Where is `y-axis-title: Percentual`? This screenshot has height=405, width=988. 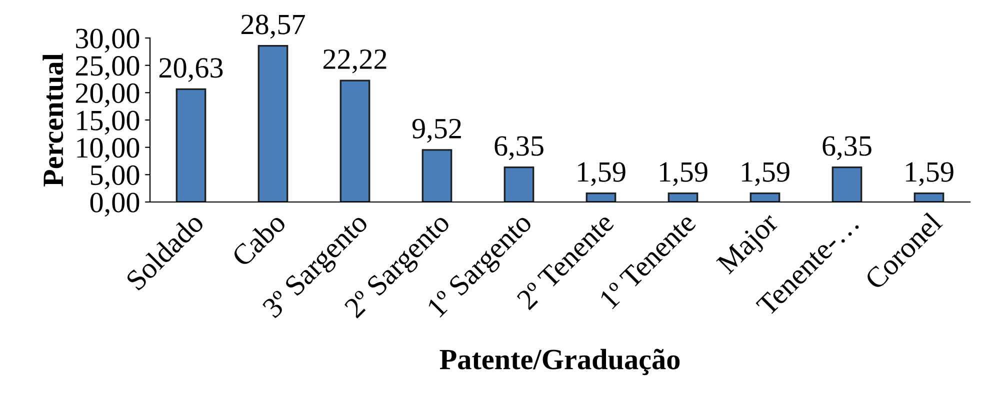
y-axis-title: Percentual is located at coordinates (53, 120).